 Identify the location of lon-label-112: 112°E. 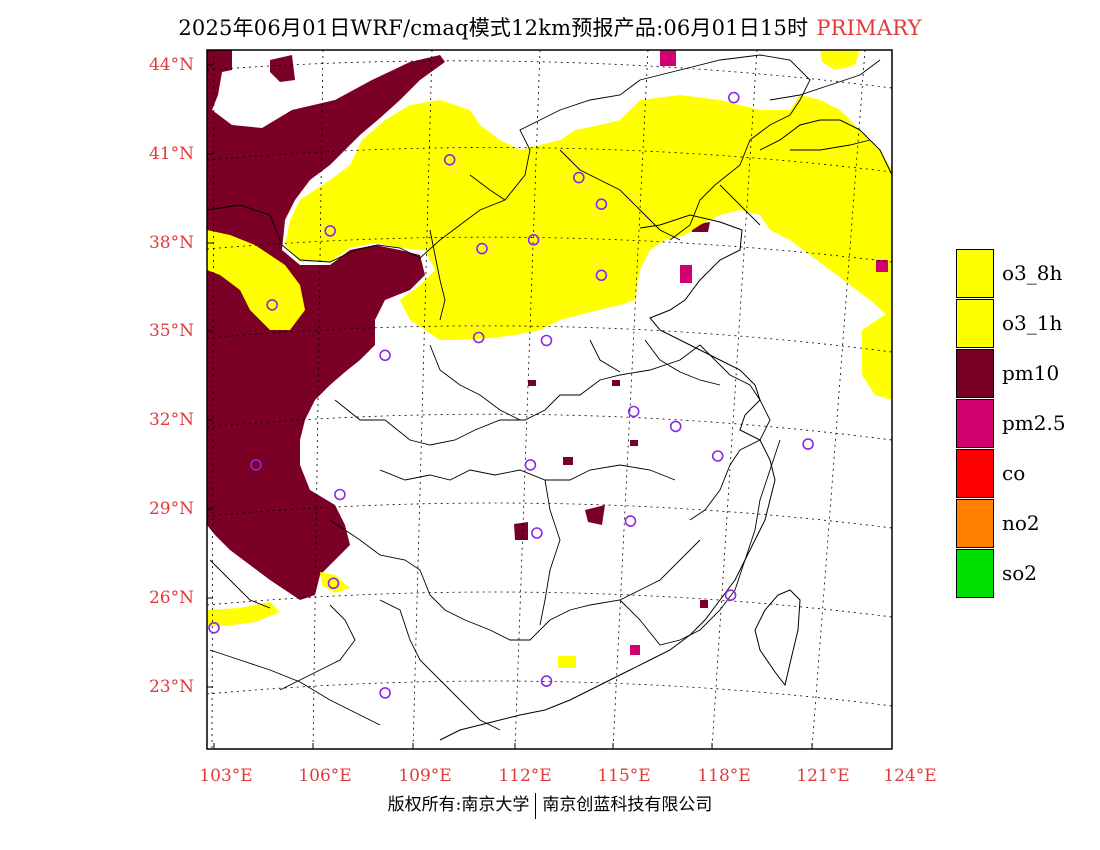
(525, 776).